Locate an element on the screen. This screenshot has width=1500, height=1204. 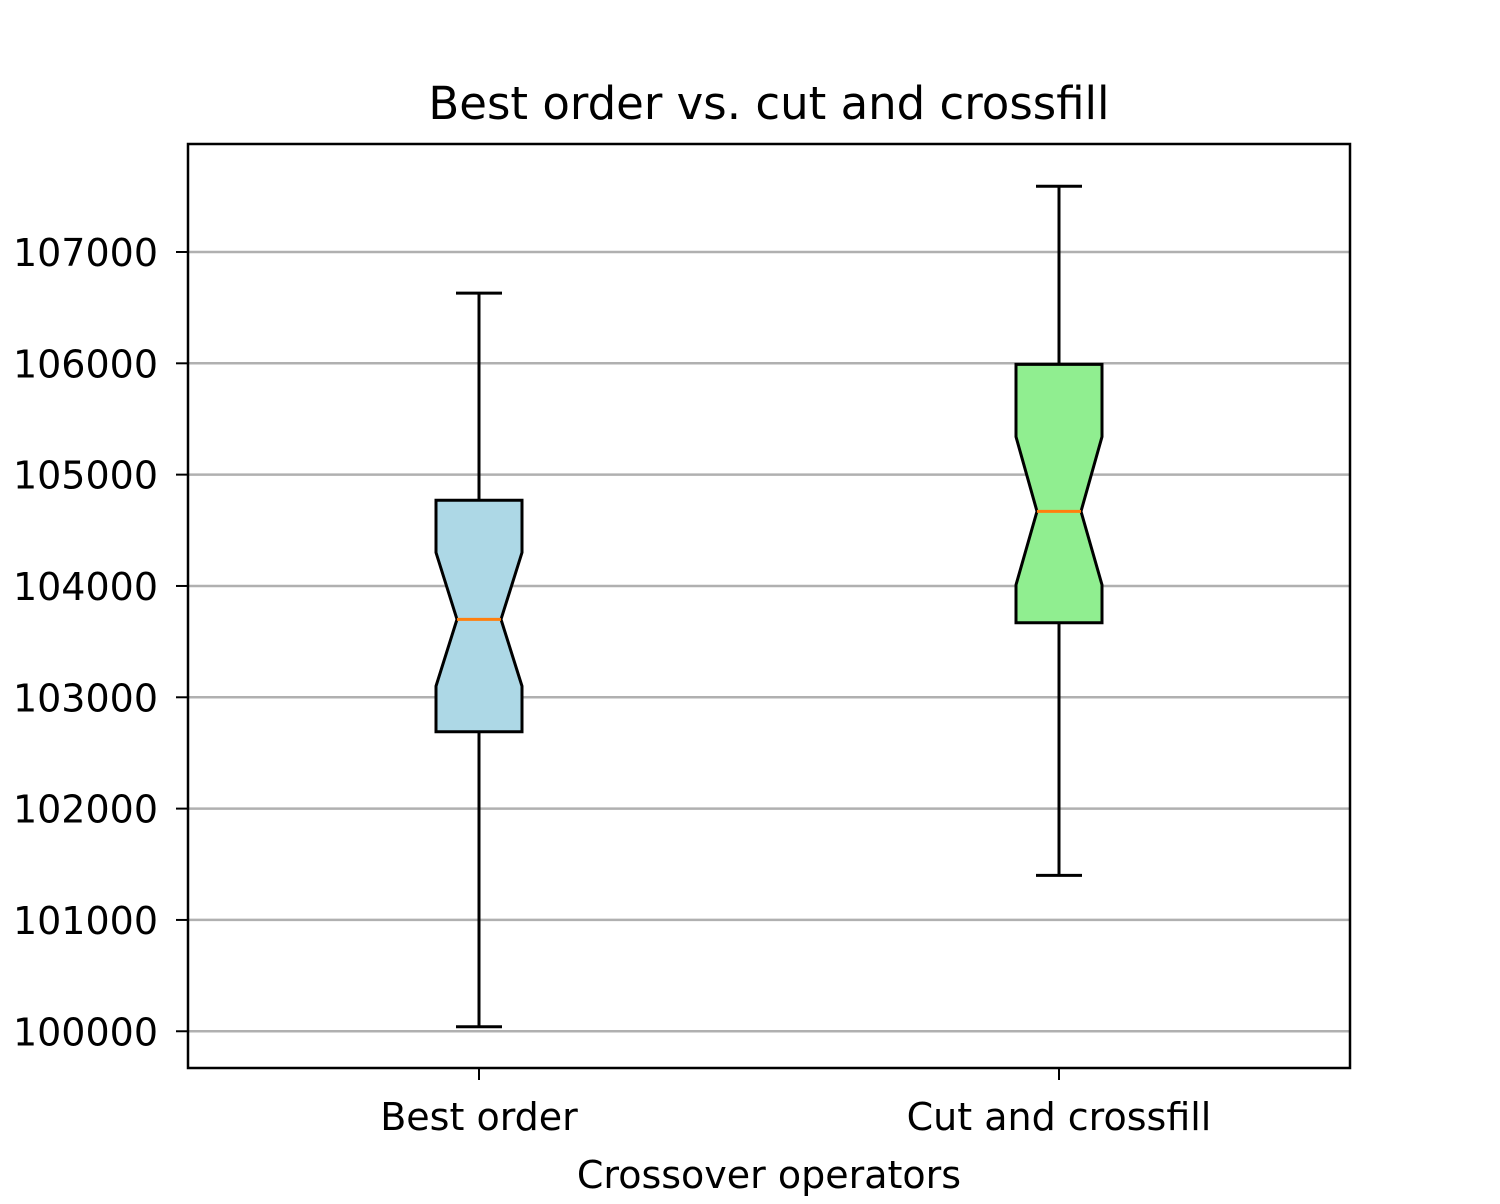
y-tick-label: 106000 is located at coordinates (85, 364).